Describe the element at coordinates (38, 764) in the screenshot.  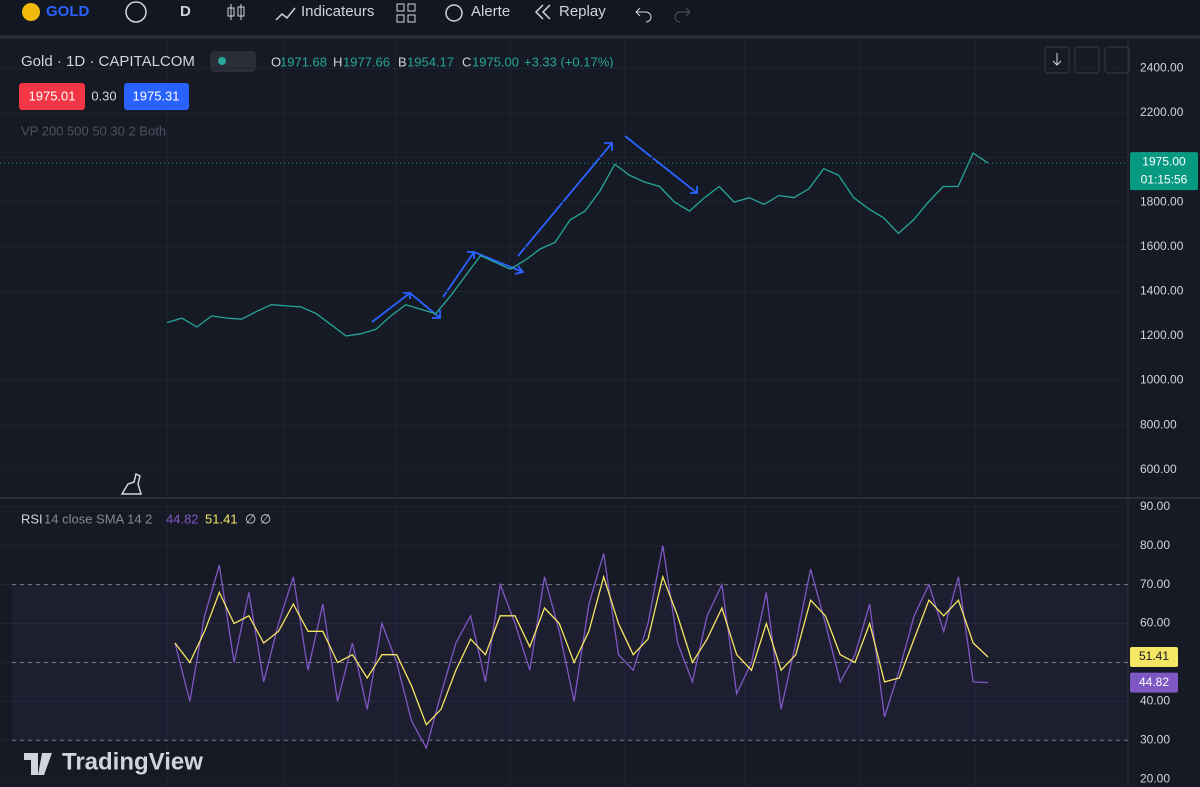
I see `brand-logo` at that location.